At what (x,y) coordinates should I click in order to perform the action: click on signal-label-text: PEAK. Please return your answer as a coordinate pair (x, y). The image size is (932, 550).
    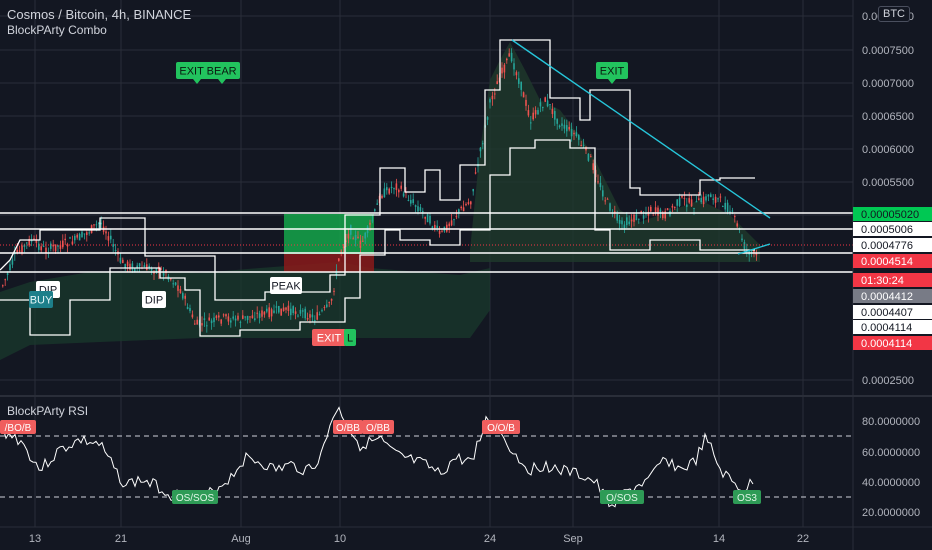
    Looking at the image, I should click on (286, 287).